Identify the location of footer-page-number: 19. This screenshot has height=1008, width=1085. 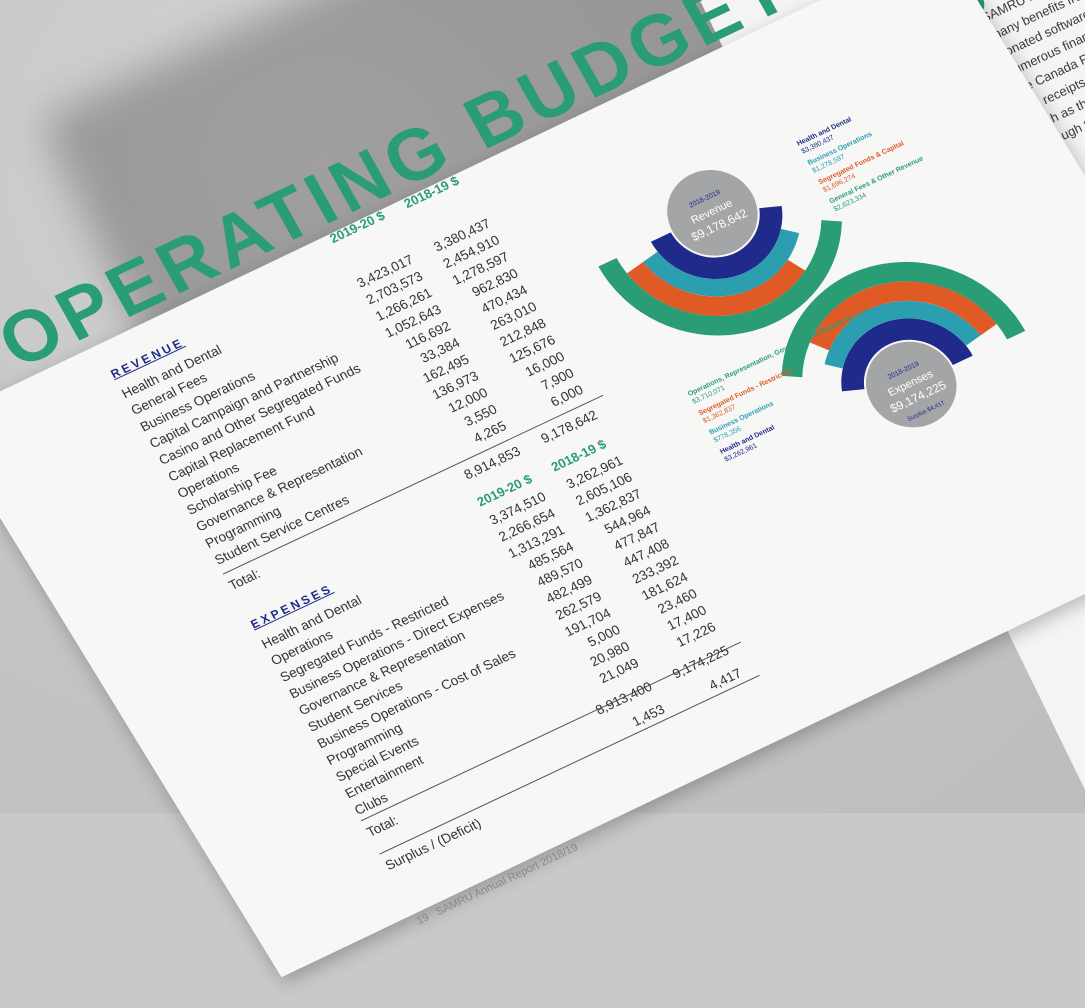
(423, 919).